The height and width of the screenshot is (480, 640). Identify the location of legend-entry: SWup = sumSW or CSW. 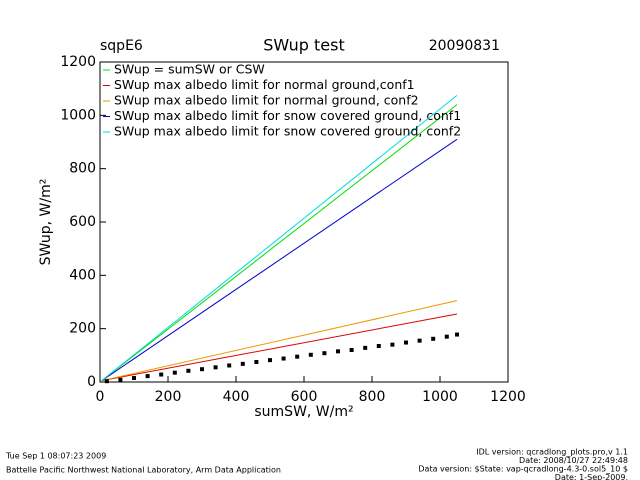
(189, 69).